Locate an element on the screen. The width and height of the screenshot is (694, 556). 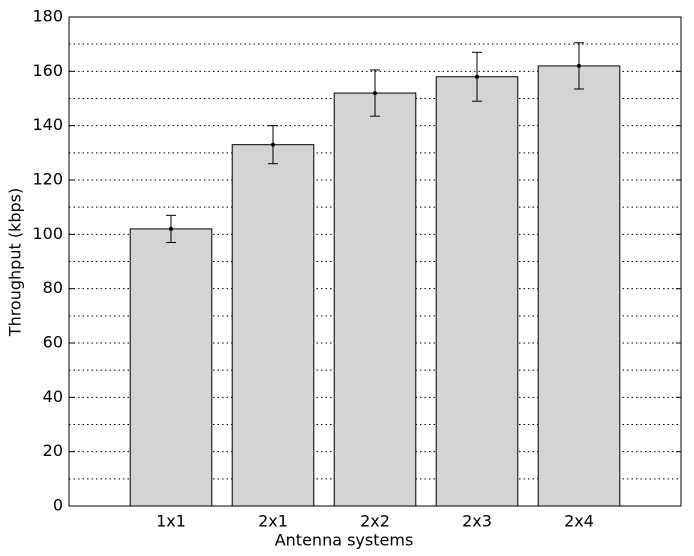
y-tick-label: 140 is located at coordinates (47, 124).